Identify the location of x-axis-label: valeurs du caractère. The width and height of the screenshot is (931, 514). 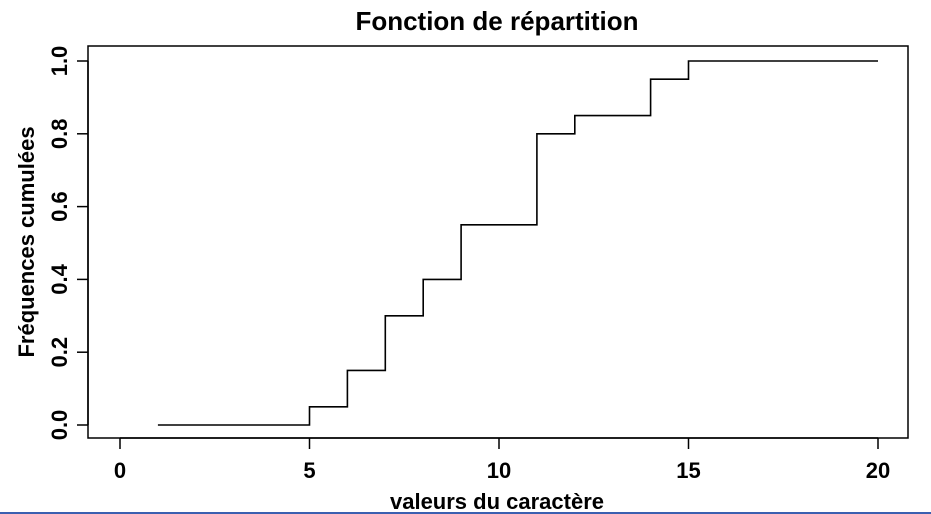
(497, 501).